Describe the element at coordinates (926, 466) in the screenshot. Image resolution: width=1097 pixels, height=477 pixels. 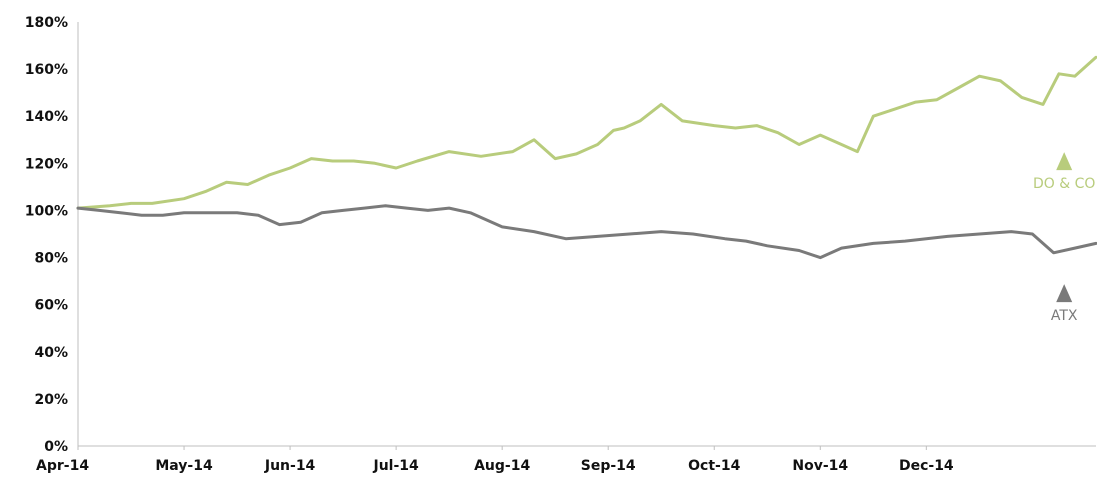
I see `x-tick-label: Dec-14` at that location.